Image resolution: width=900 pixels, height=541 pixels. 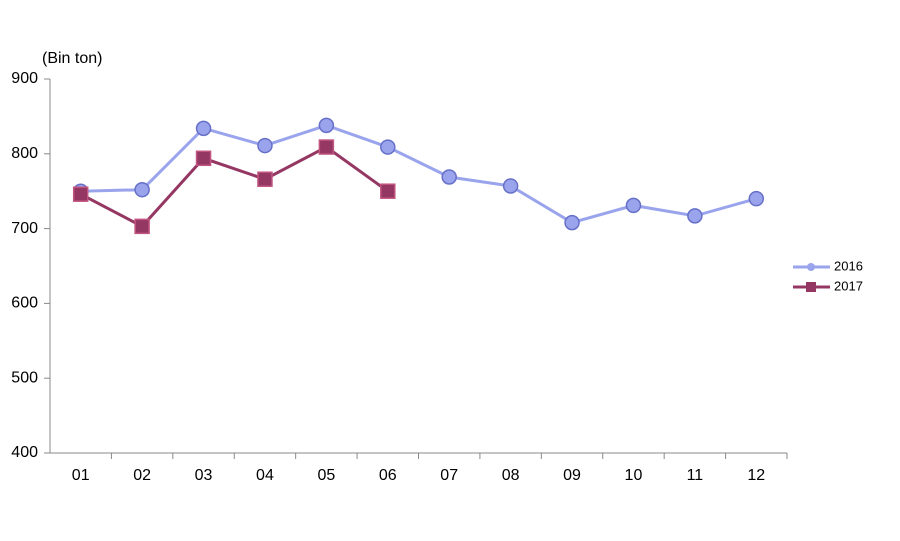 What do you see at coordinates (634, 475) in the screenshot?
I see `x-tick-label: 10` at bounding box center [634, 475].